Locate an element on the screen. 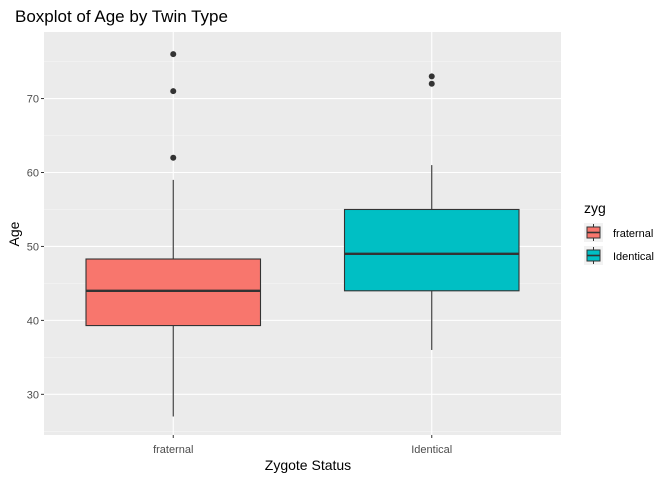 This screenshot has height=485, width=672. y-tick-label: 60 is located at coordinates (33, 173).